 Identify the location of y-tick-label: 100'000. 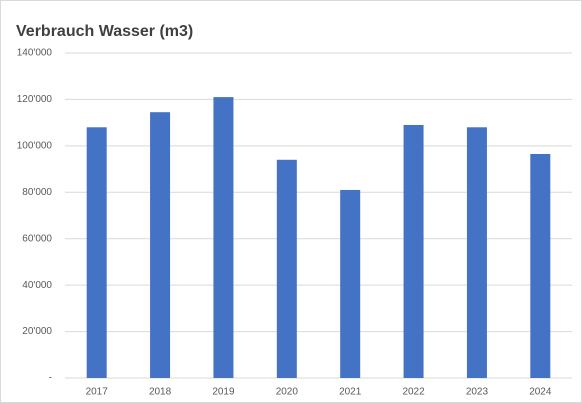
(35, 145).